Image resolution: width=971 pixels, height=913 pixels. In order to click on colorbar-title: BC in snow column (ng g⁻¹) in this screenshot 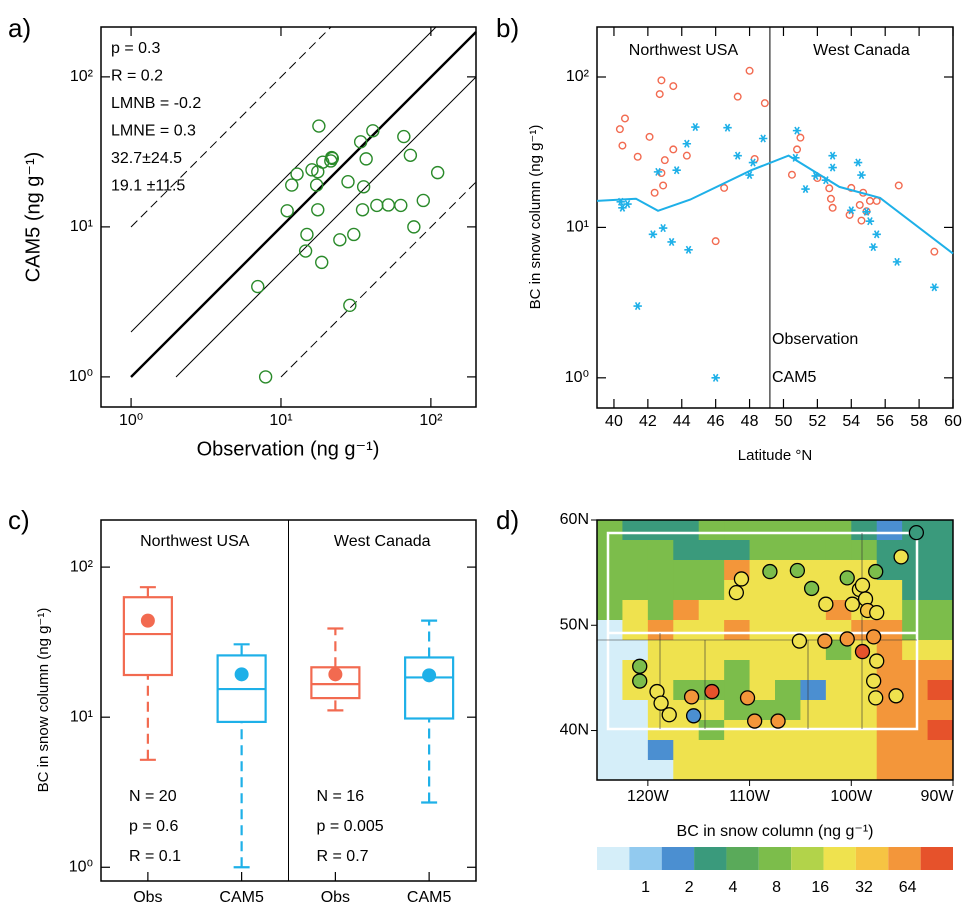, I will do `click(775, 831)`.